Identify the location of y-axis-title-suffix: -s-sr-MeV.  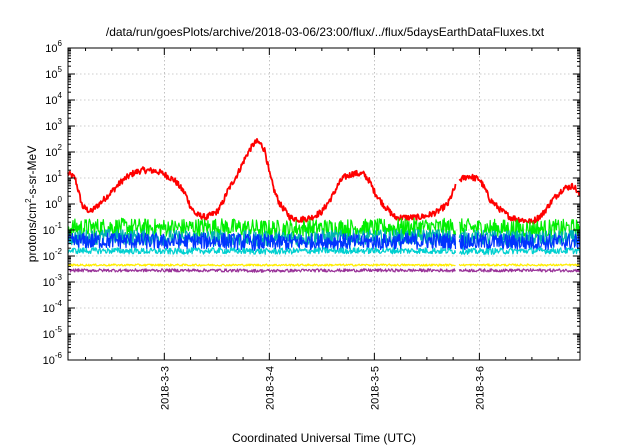
(32, 172).